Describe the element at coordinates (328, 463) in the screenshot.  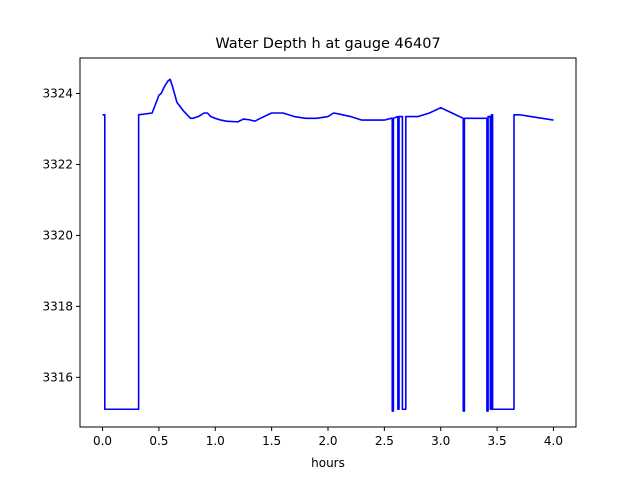
I see `x-axis-label: hours` at that location.